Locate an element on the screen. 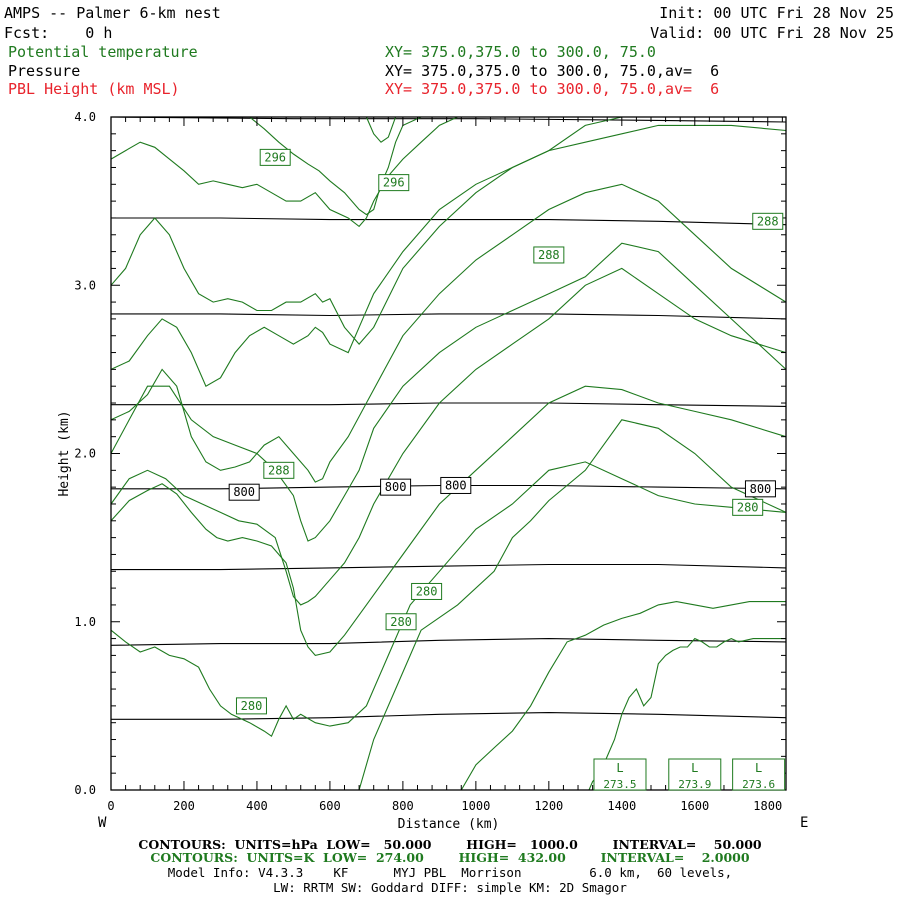 This screenshot has height=900, width=900. field-label-pbl: PBL Height (km MSL) is located at coordinates (94, 89).